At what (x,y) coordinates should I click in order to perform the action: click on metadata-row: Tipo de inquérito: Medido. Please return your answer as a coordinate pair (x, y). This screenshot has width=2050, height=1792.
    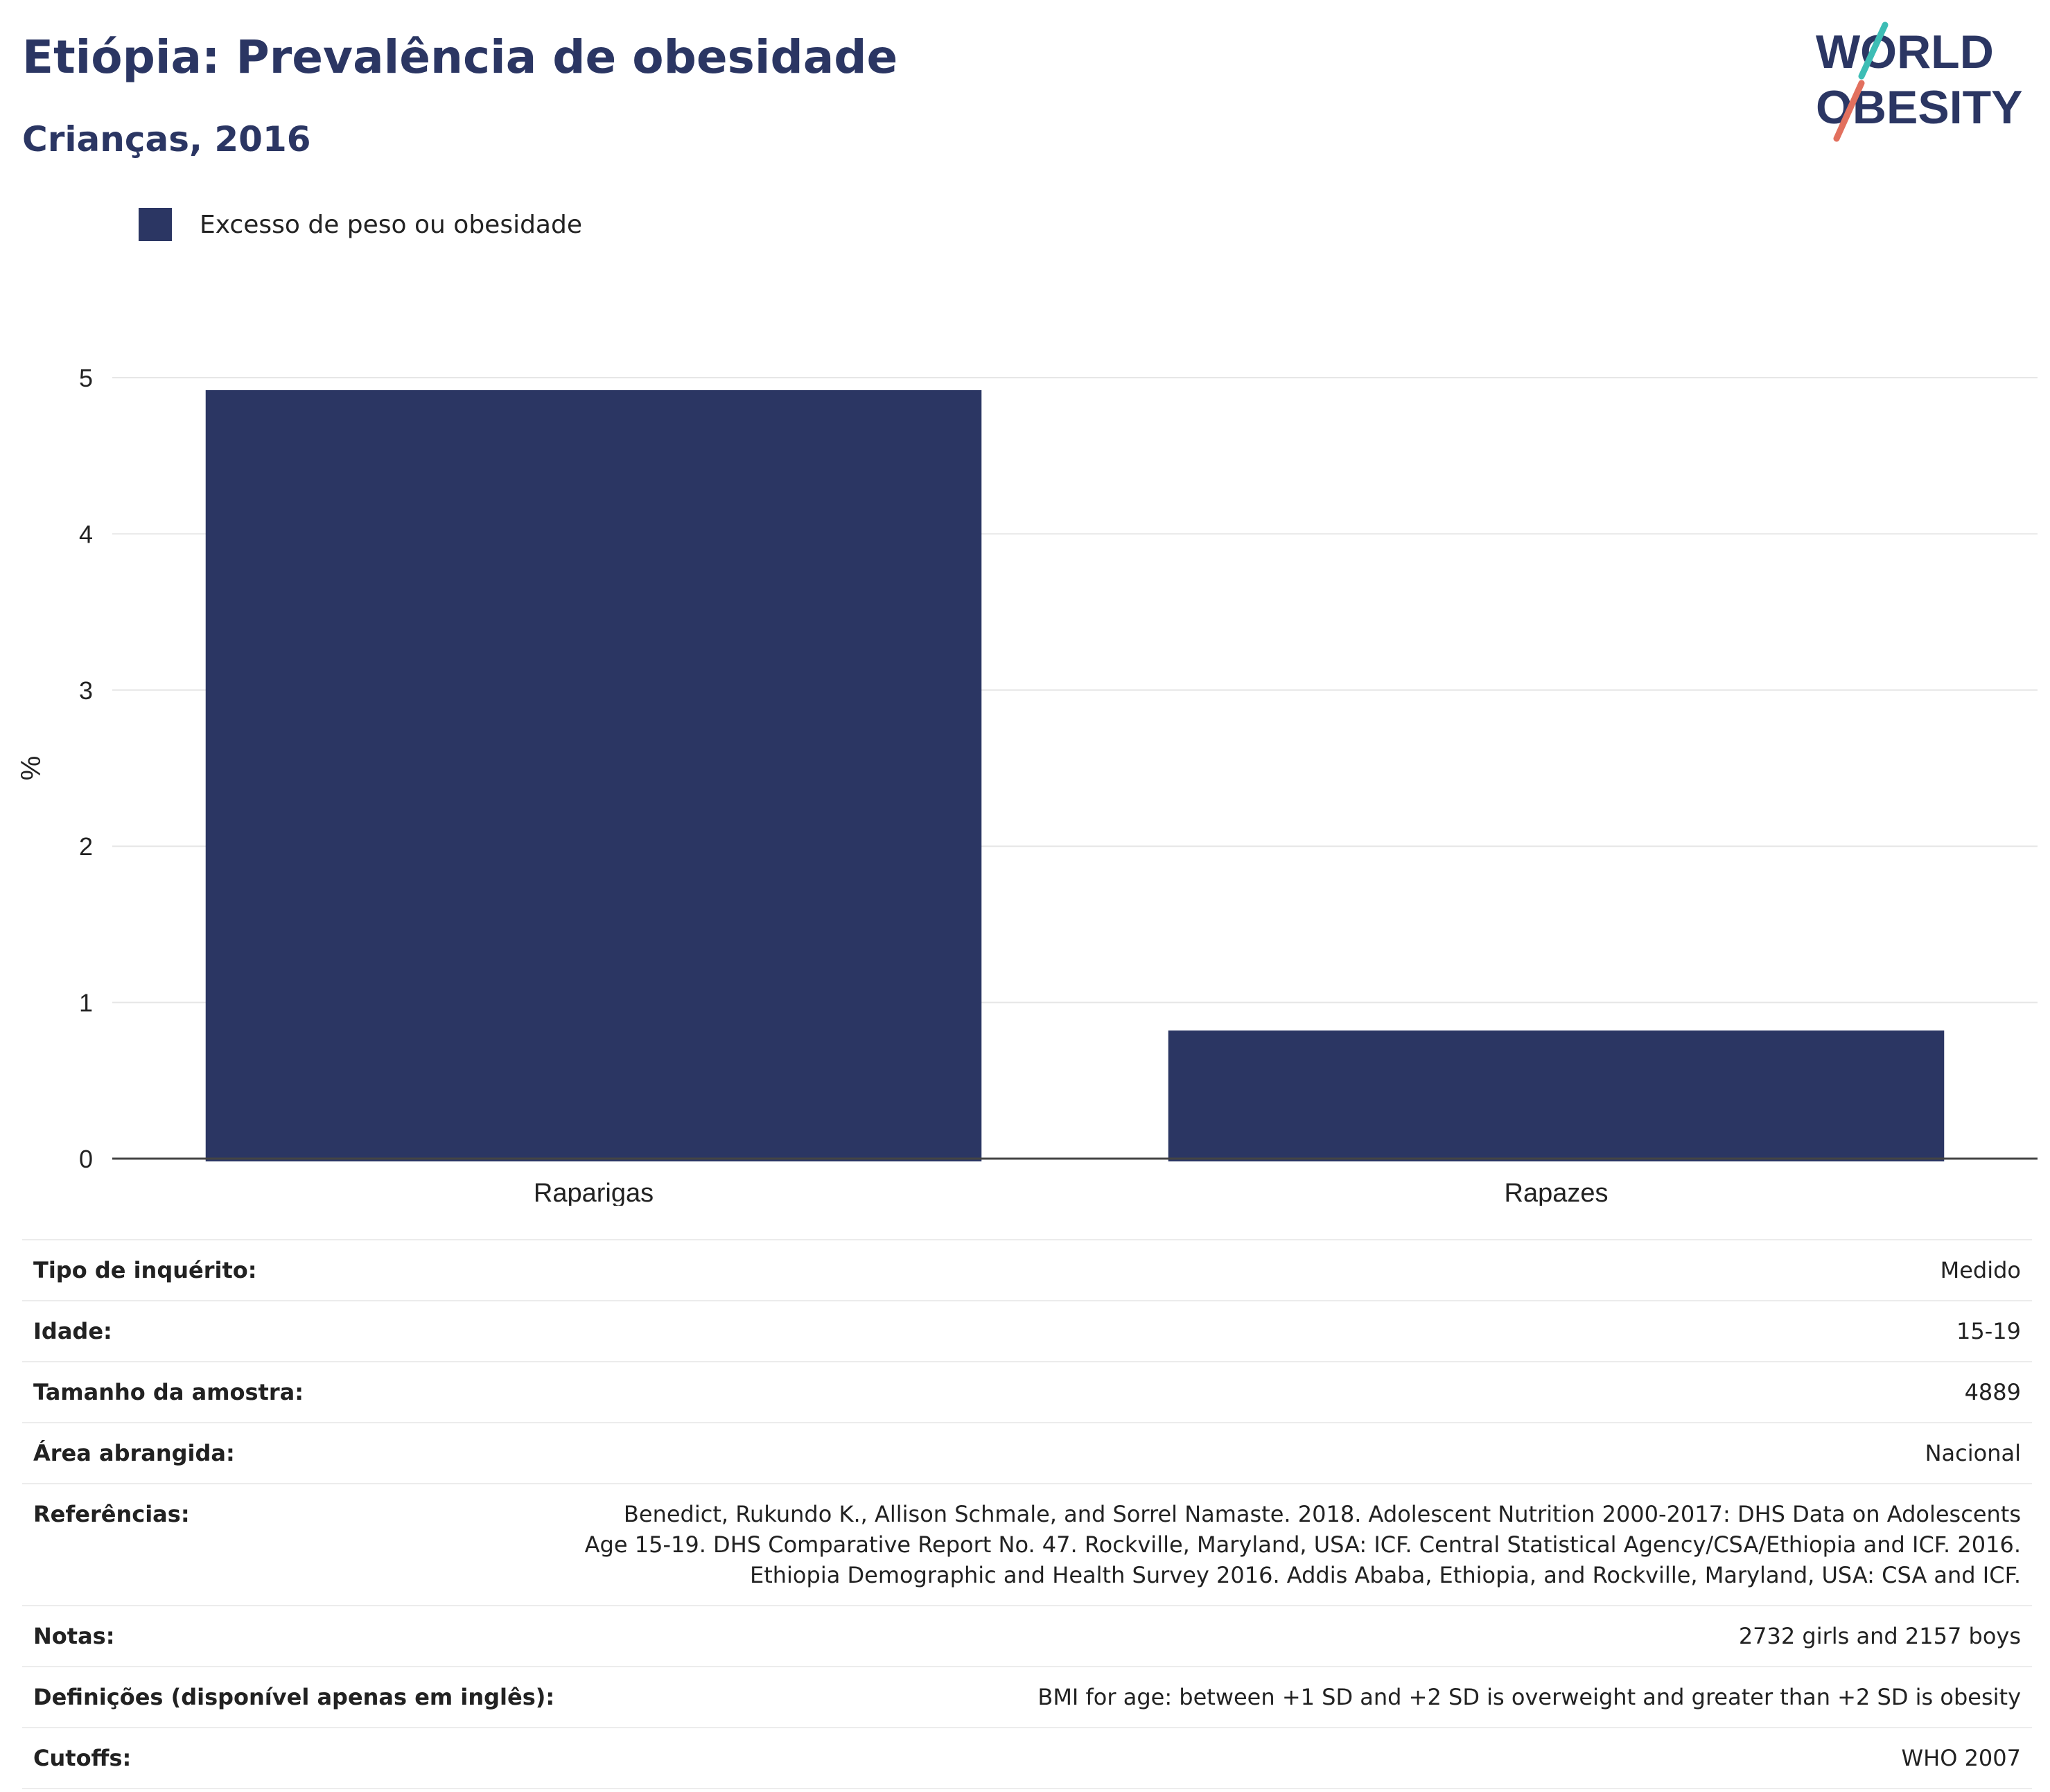
    Looking at the image, I should click on (1027, 1270).